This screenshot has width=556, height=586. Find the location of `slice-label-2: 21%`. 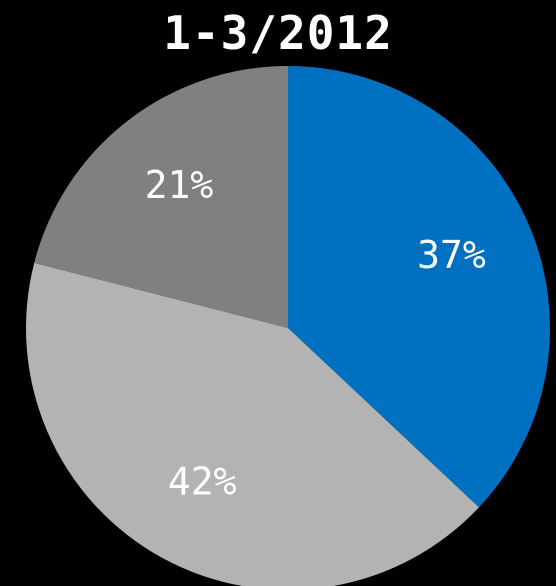

slice-label-2: 21% is located at coordinates (179, 185).